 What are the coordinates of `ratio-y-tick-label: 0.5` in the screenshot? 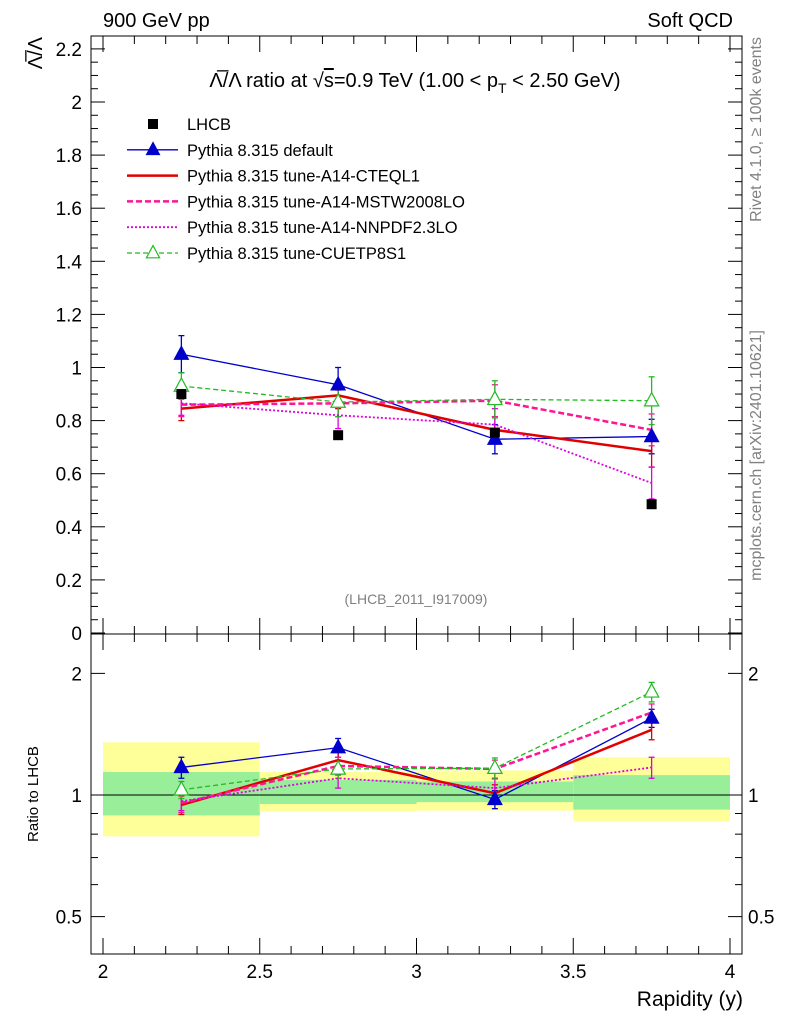 It's located at (69, 918).